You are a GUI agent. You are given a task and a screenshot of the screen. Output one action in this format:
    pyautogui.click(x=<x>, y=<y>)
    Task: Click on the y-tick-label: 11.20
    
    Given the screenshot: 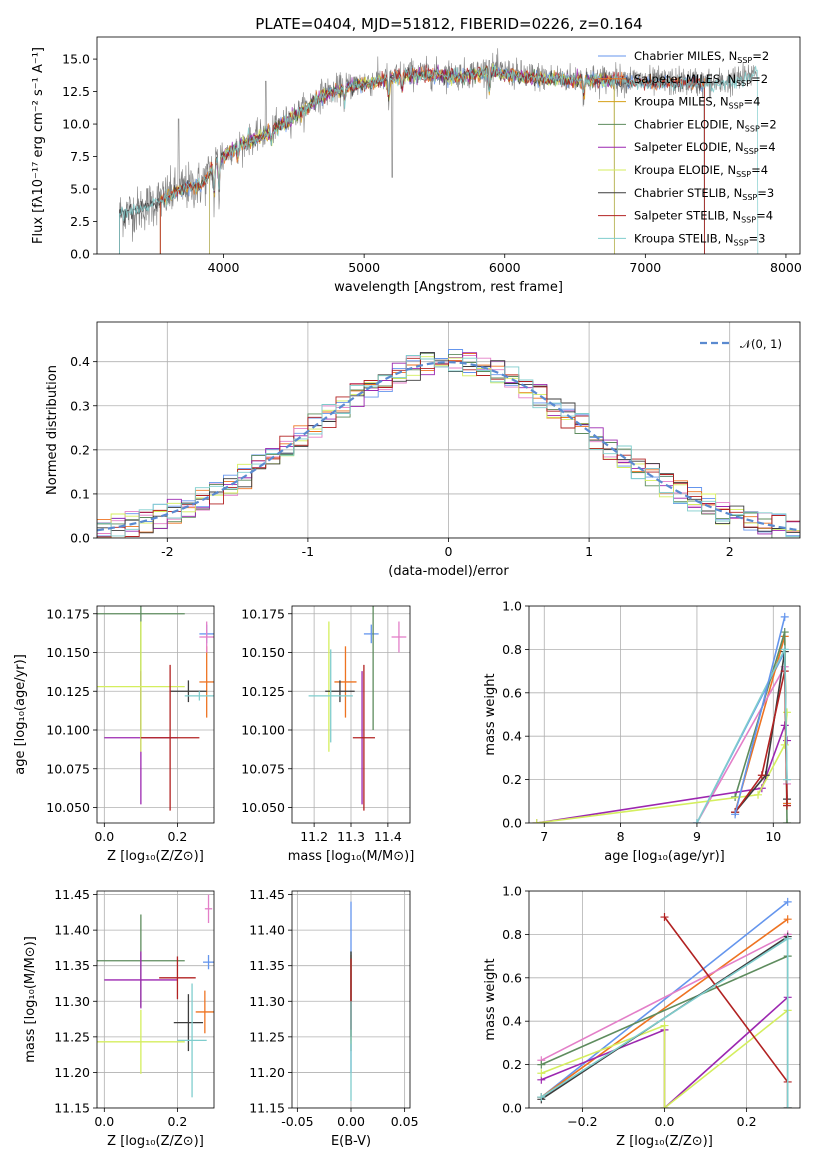 What is the action you would take?
    pyautogui.click(x=72, y=1072)
    